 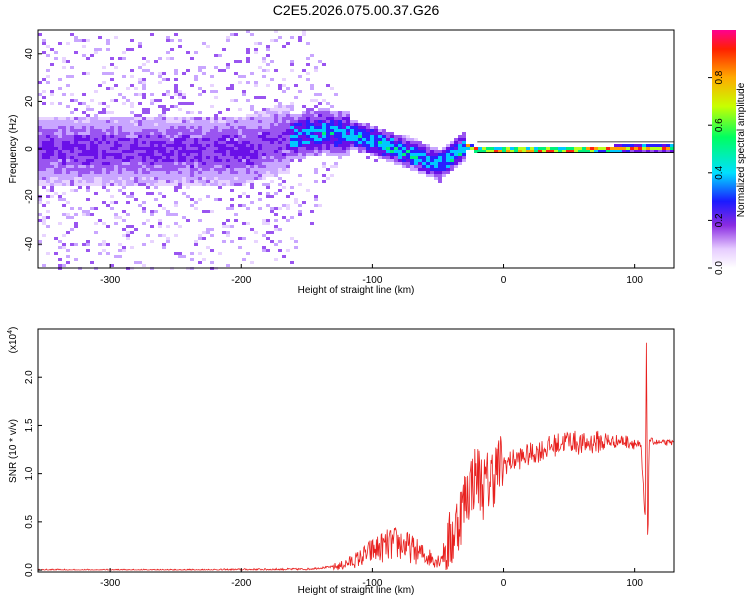 I want to click on spectrogram-x-tick-label: -100, so click(x=372, y=280).